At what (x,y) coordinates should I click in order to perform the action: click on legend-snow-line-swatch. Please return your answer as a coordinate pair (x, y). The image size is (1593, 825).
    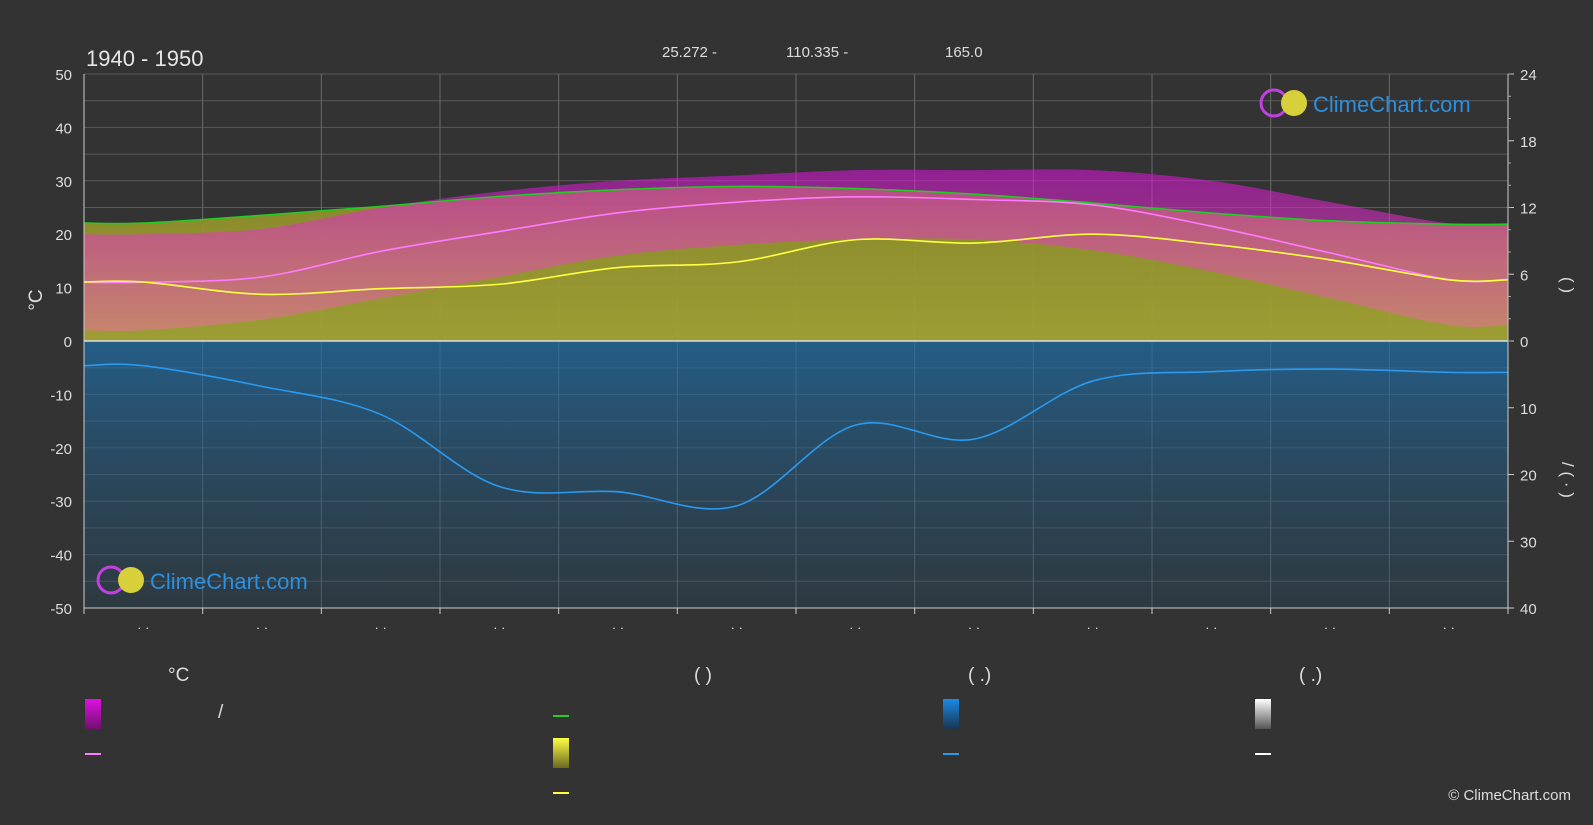
    Looking at the image, I should click on (1263, 754).